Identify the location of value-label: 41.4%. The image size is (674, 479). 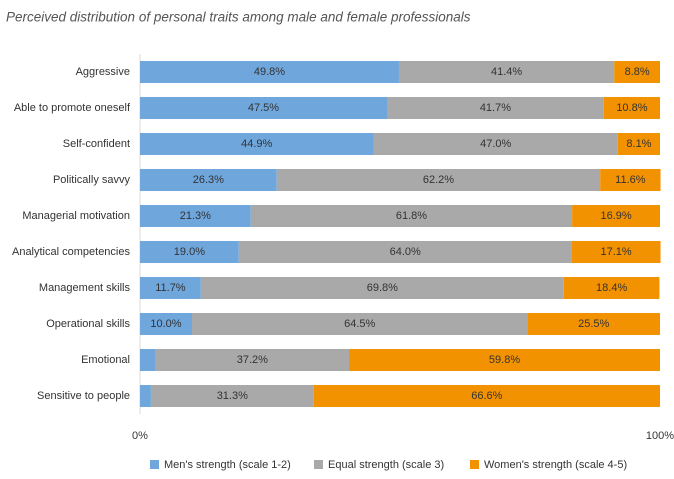
(506, 72).